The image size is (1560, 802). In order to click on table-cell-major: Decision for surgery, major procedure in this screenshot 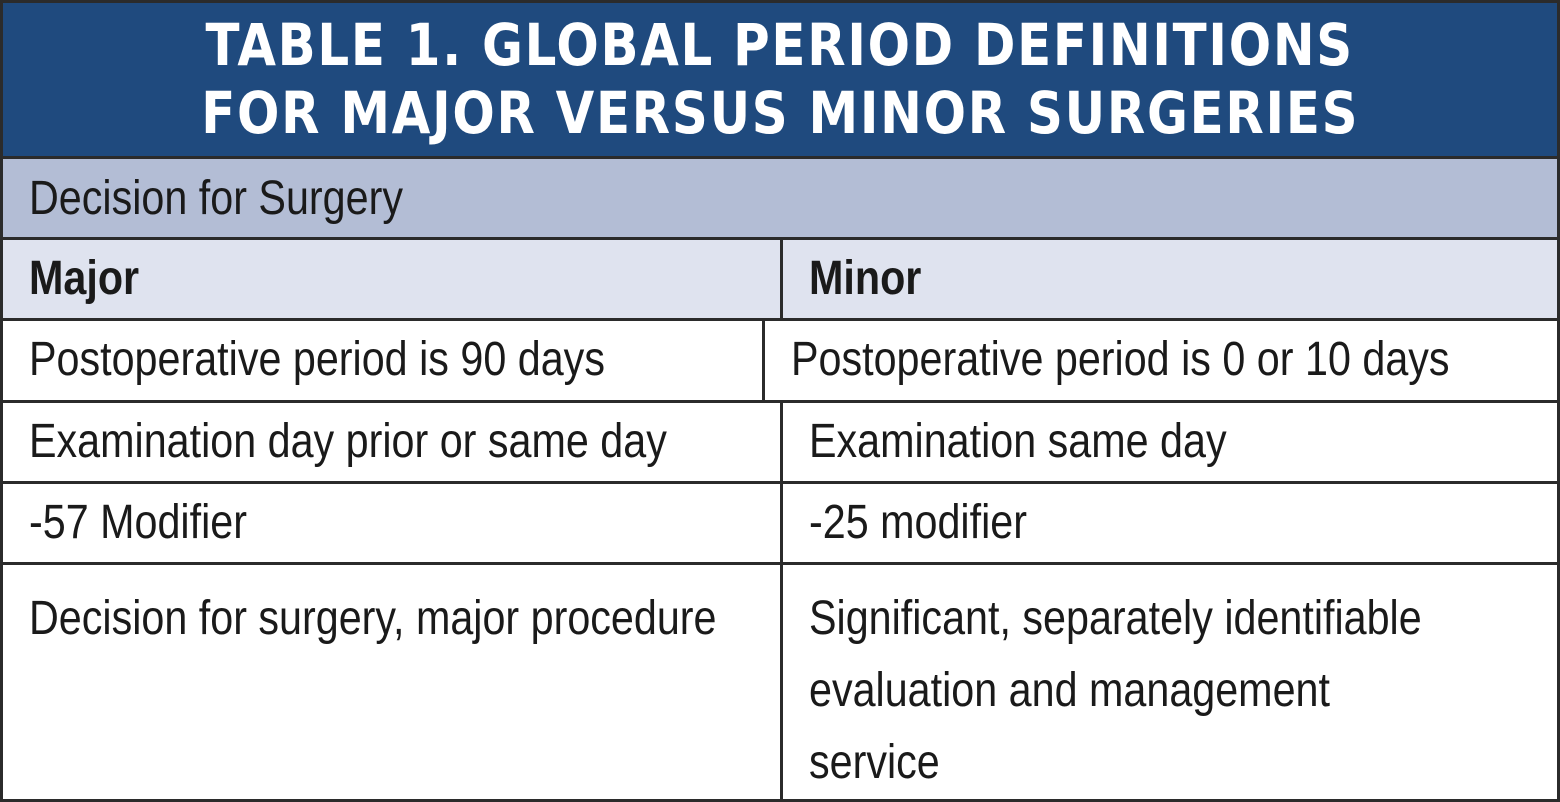, I will do `click(393, 681)`.